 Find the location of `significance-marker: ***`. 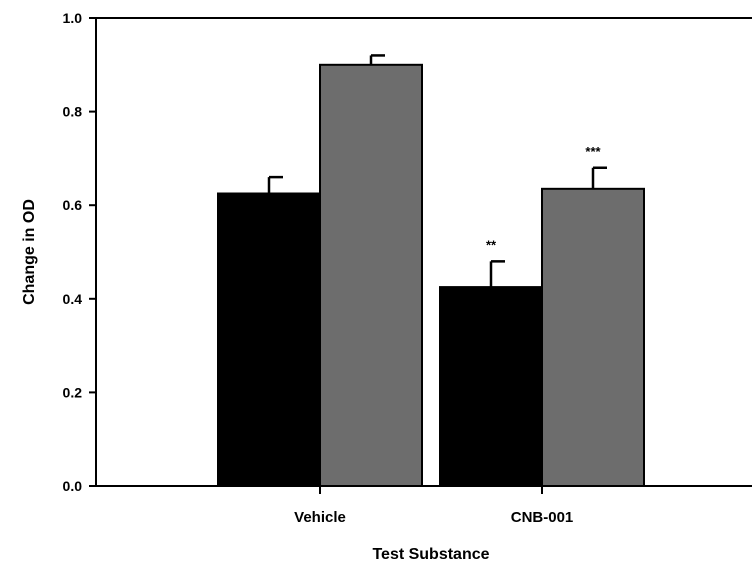

significance-marker: *** is located at coordinates (593, 151).